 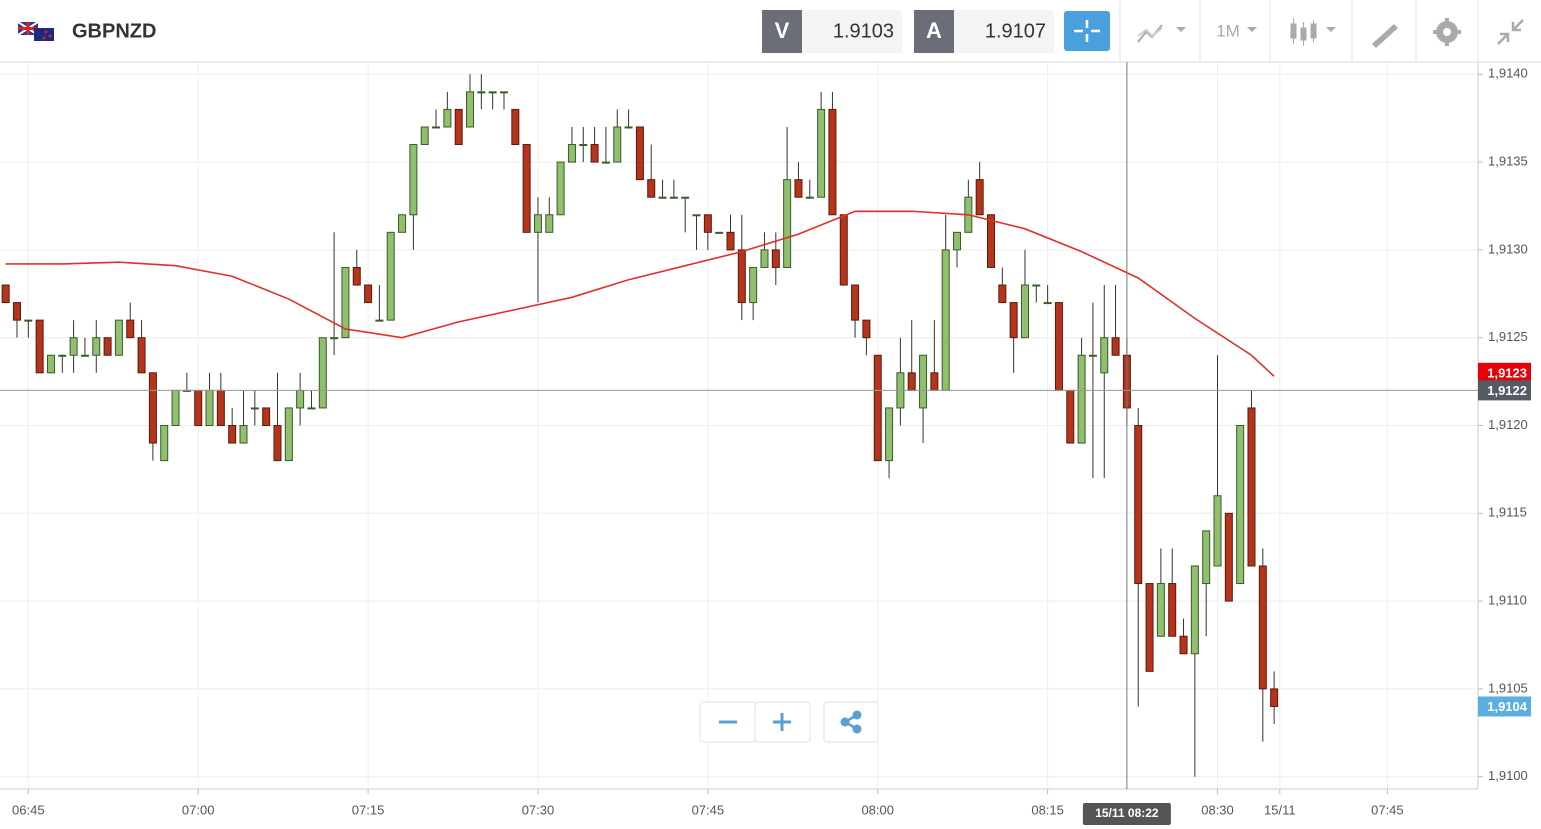 What do you see at coordinates (198, 809) in the screenshot?
I see `x-tick-label: 07:00` at bounding box center [198, 809].